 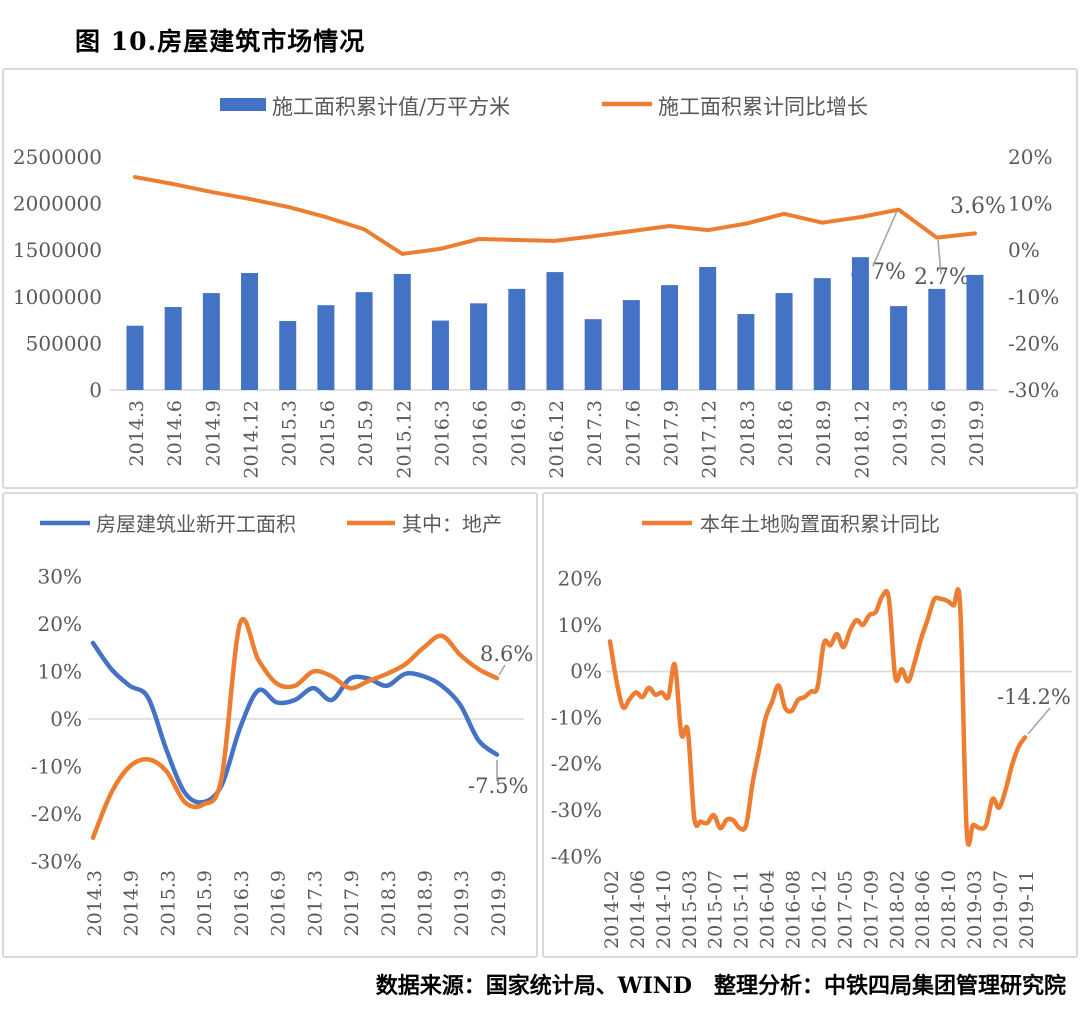 I want to click on source-note: 数据来源：国家统计局、WIND 整理分析：中铁四局集团管理研究院, so click(x=720, y=986).